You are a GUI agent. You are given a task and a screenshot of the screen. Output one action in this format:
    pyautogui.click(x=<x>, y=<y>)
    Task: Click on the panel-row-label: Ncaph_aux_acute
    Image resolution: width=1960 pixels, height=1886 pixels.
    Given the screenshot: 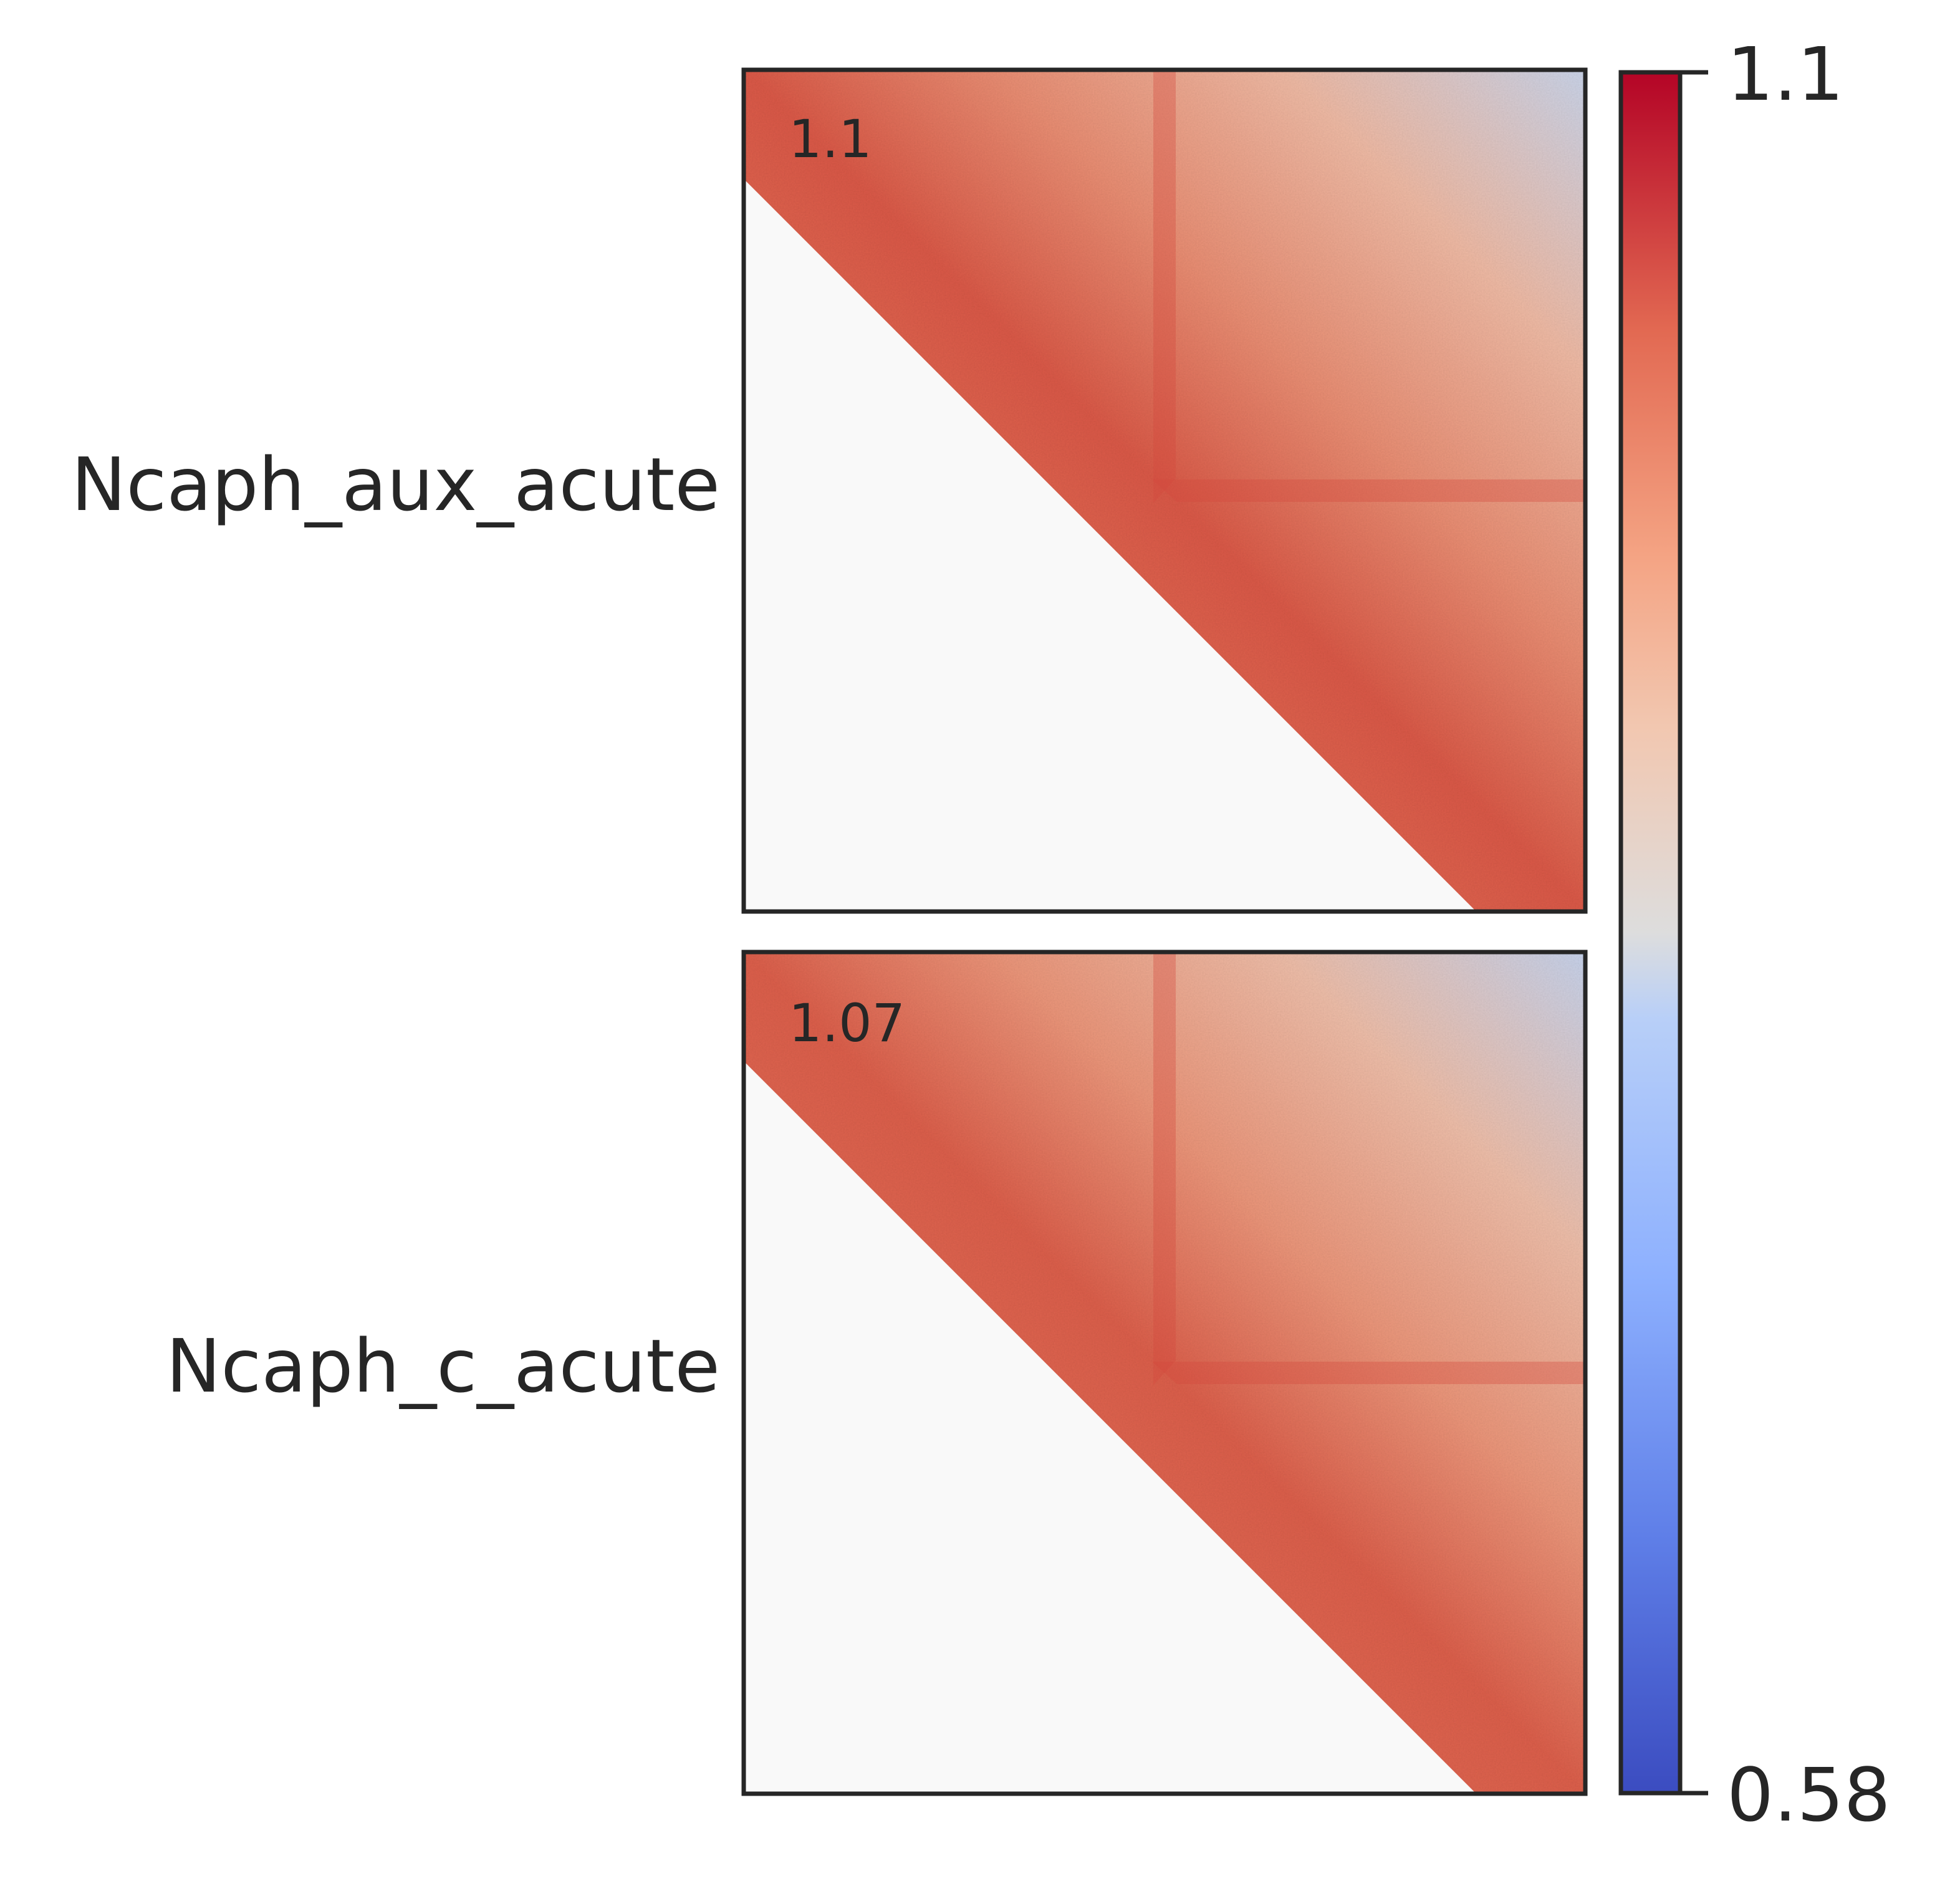 What is the action you would take?
    pyautogui.click(x=395, y=484)
    